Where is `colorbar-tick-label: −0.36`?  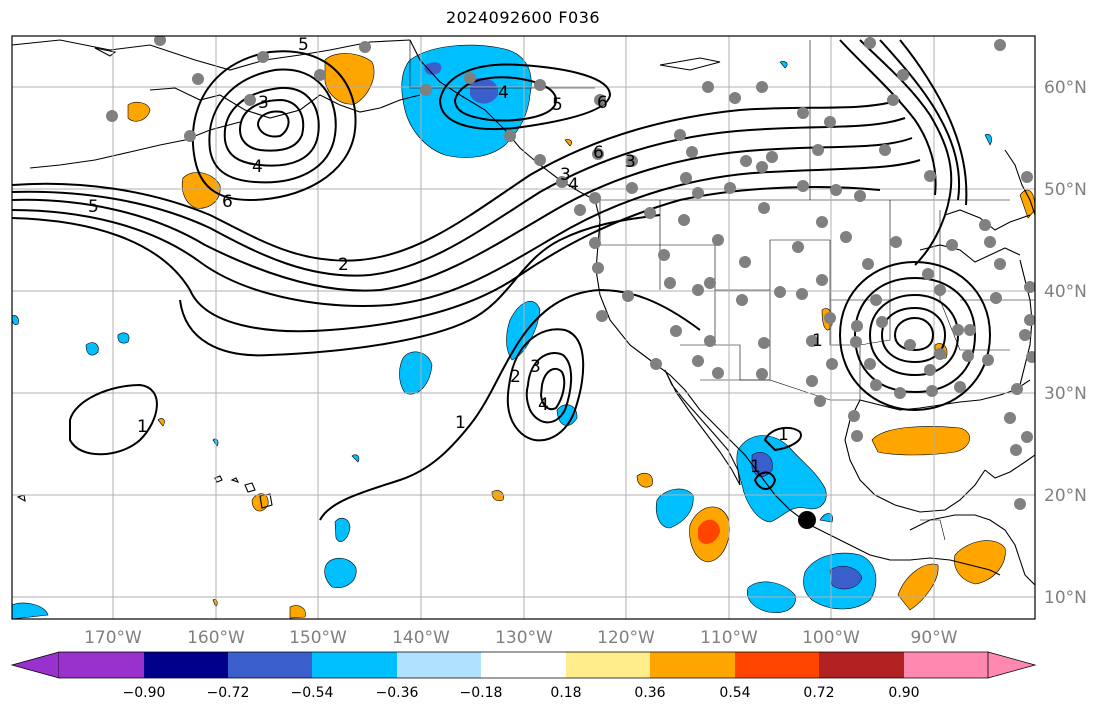 colorbar-tick-label: −0.36 is located at coordinates (397, 693).